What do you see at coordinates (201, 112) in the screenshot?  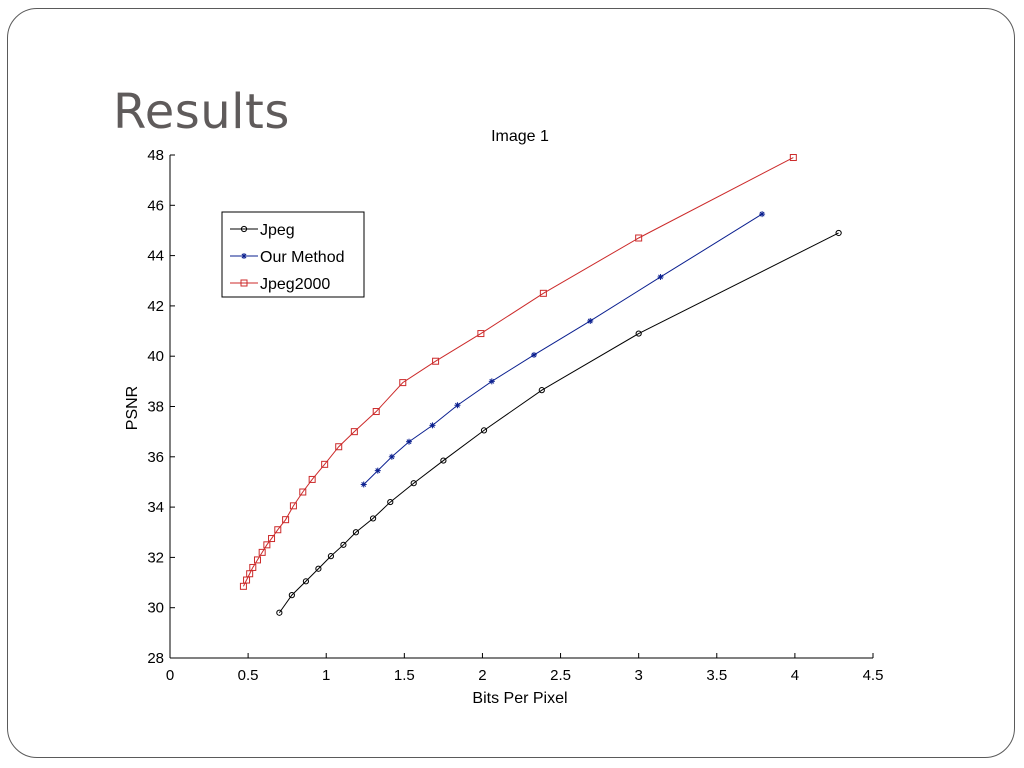 I see `slide-title: Results` at bounding box center [201, 112].